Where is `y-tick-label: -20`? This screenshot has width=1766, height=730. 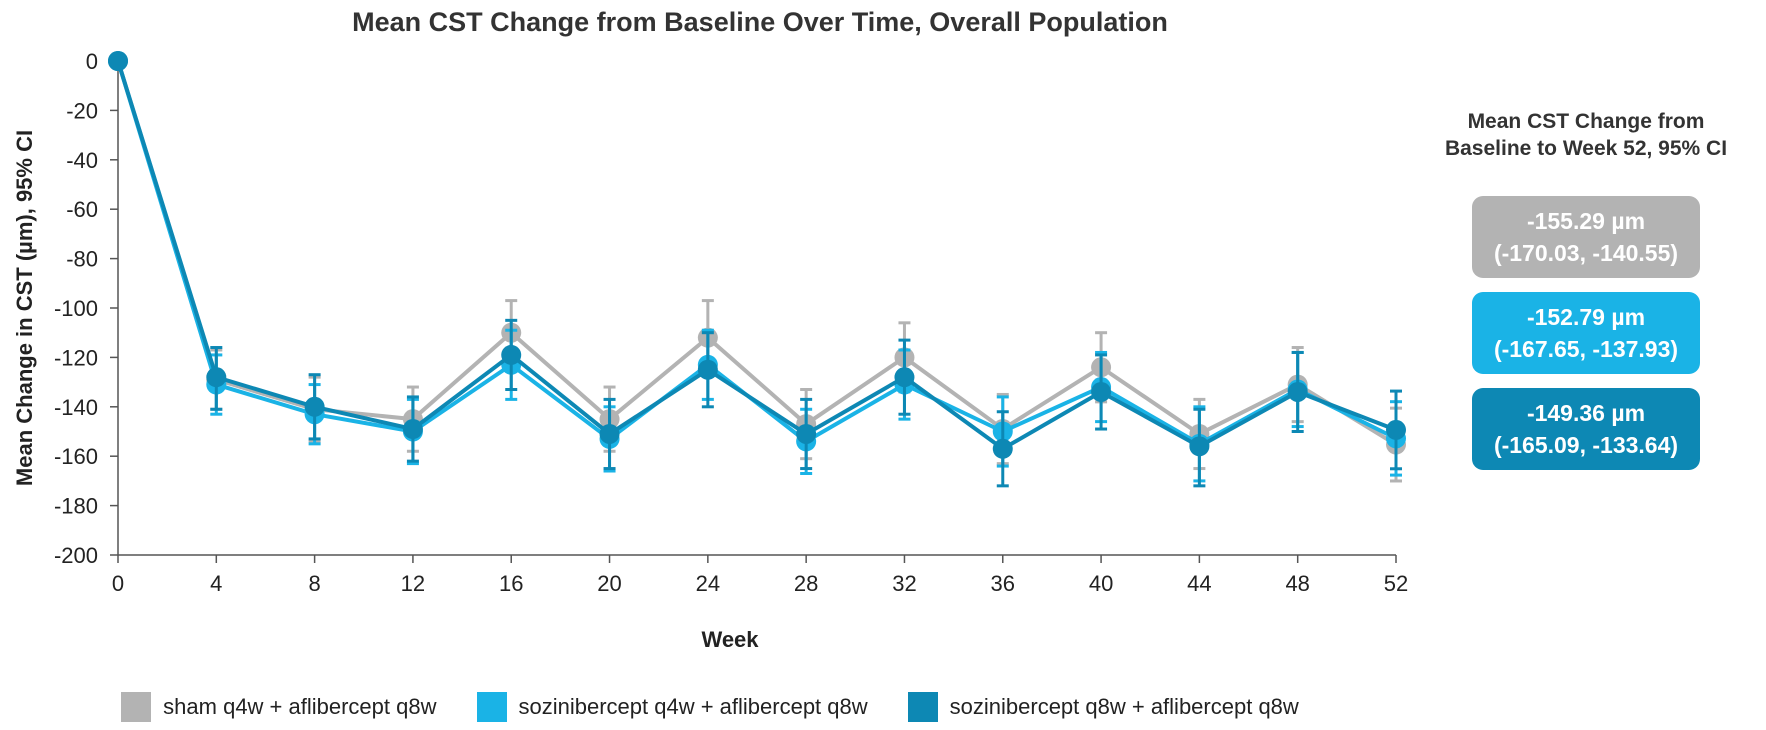 y-tick-label: -20 is located at coordinates (82, 110).